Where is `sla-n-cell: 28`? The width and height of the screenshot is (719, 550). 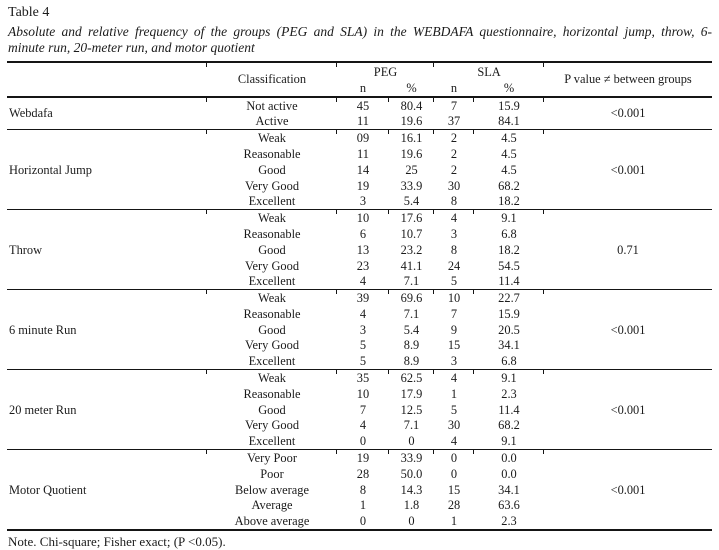
sla-n-cell: 28 is located at coordinates (454, 505).